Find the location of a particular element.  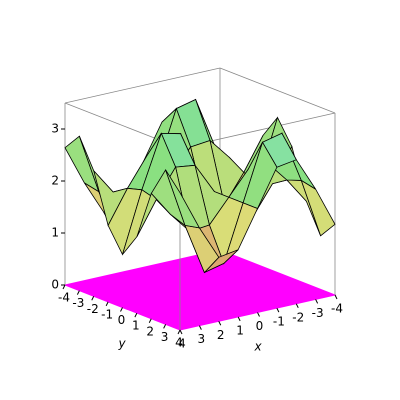

y-tick-label: -4 is located at coordinates (64, 298).